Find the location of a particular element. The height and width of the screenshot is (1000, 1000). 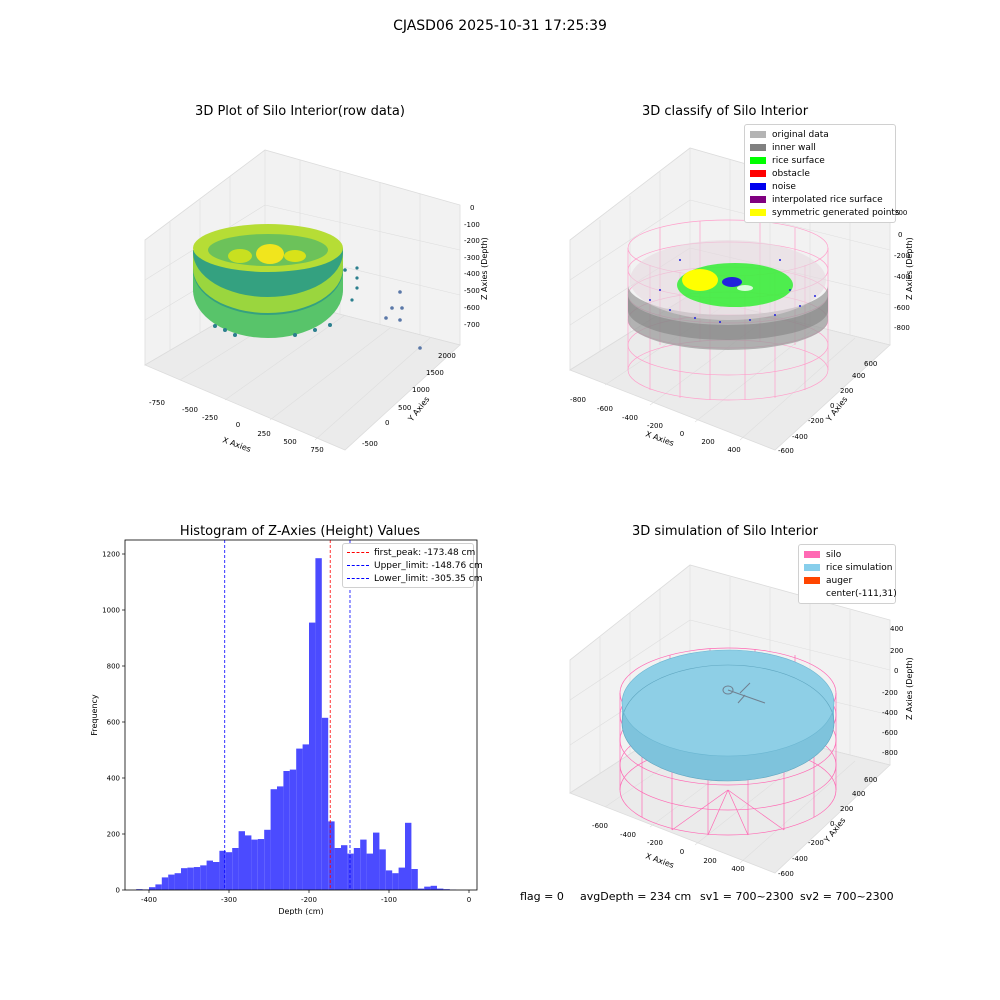

histogram-ylabel: Frequency is located at coordinates (94, 715).